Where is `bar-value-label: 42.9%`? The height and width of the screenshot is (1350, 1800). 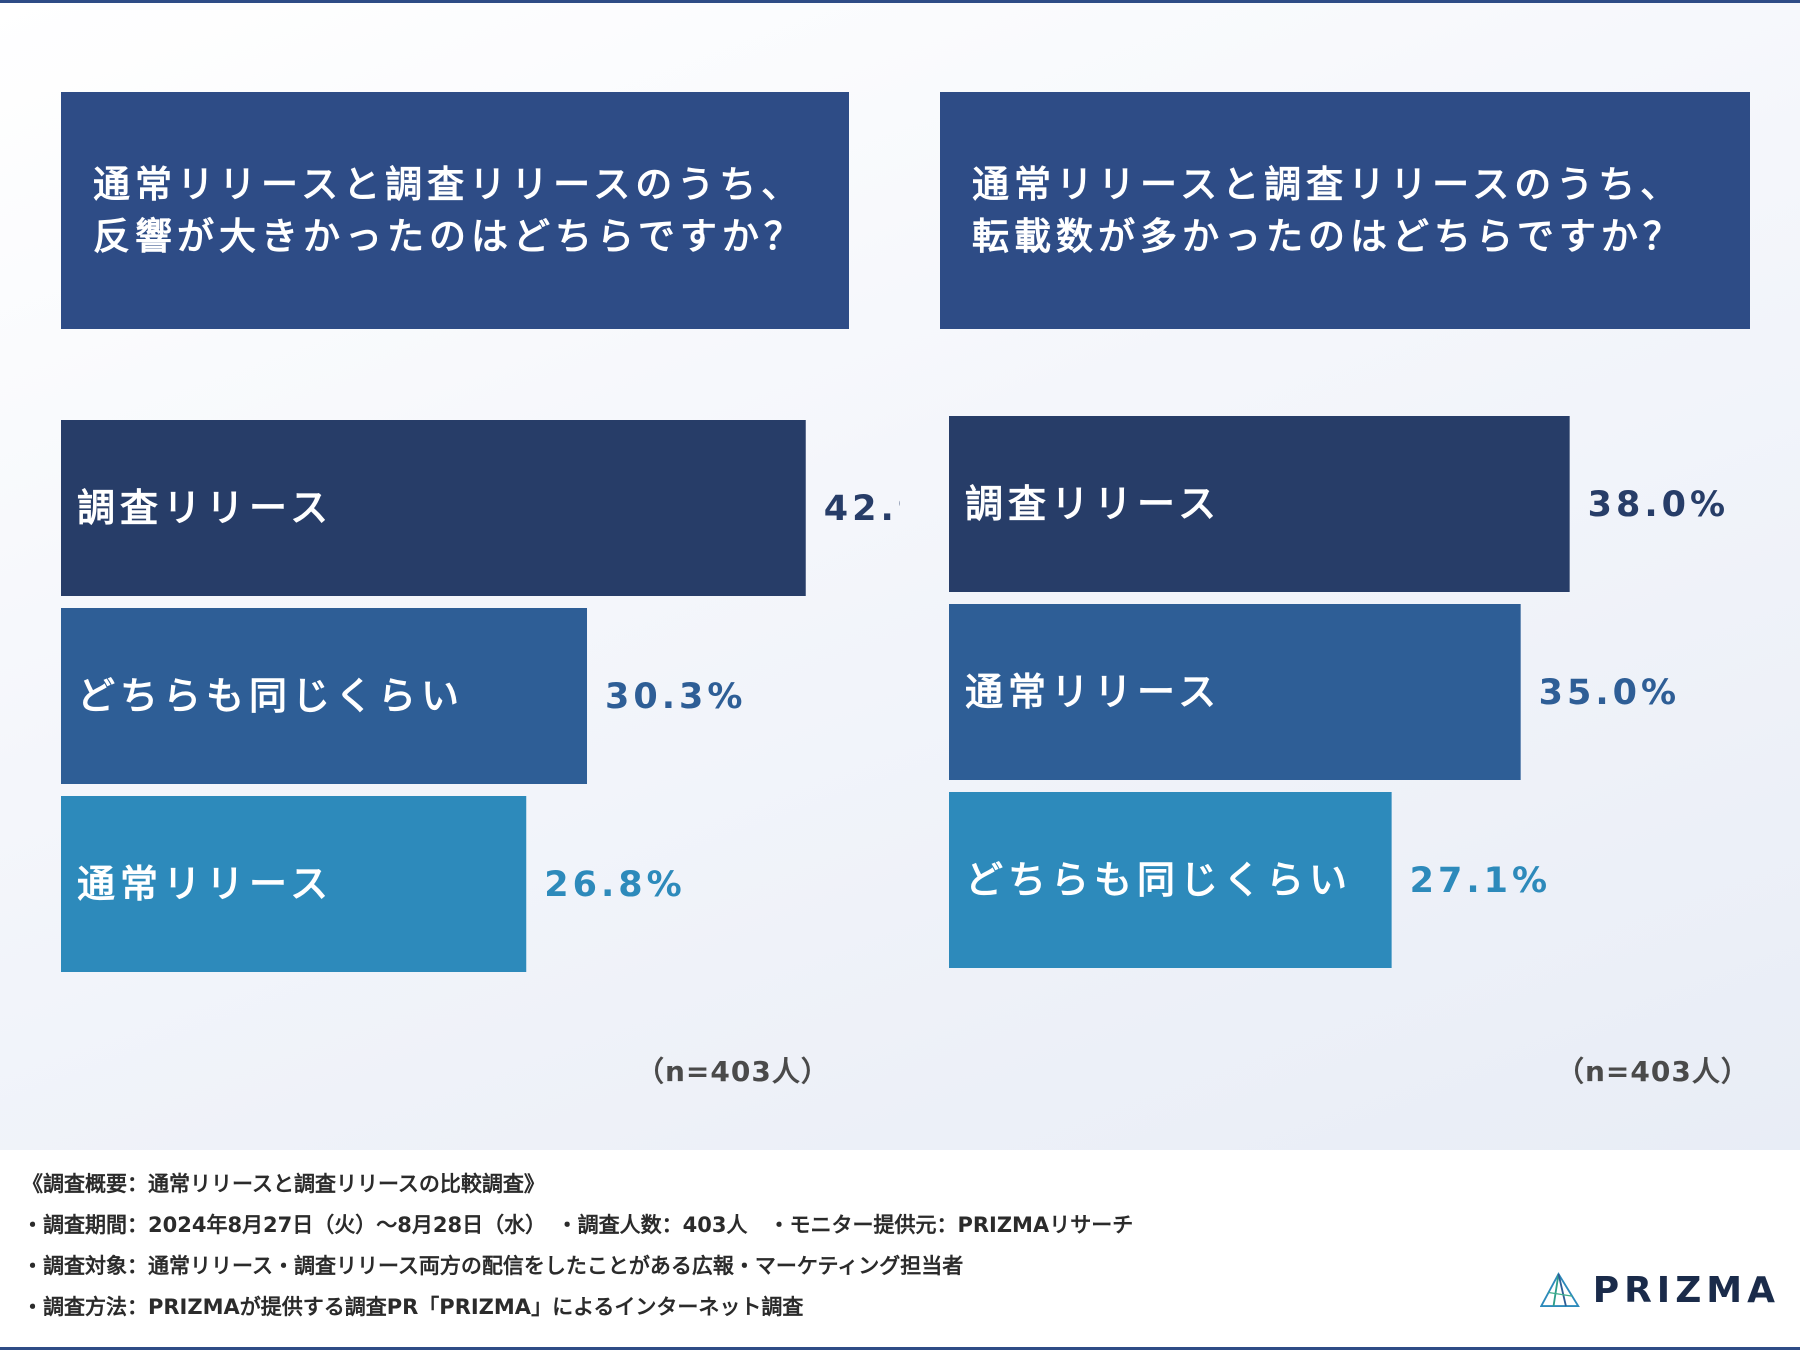 bar-value-label: 42.9% is located at coordinates (862, 509).